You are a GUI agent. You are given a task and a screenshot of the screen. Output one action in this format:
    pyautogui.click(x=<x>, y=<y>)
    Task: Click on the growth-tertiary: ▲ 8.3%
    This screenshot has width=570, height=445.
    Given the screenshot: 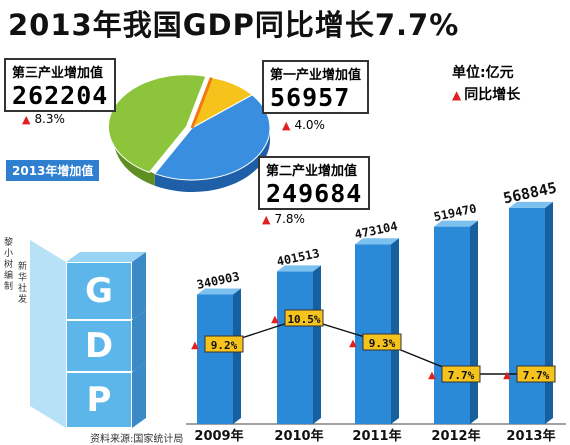 What is the action you would take?
    pyautogui.click(x=43, y=119)
    